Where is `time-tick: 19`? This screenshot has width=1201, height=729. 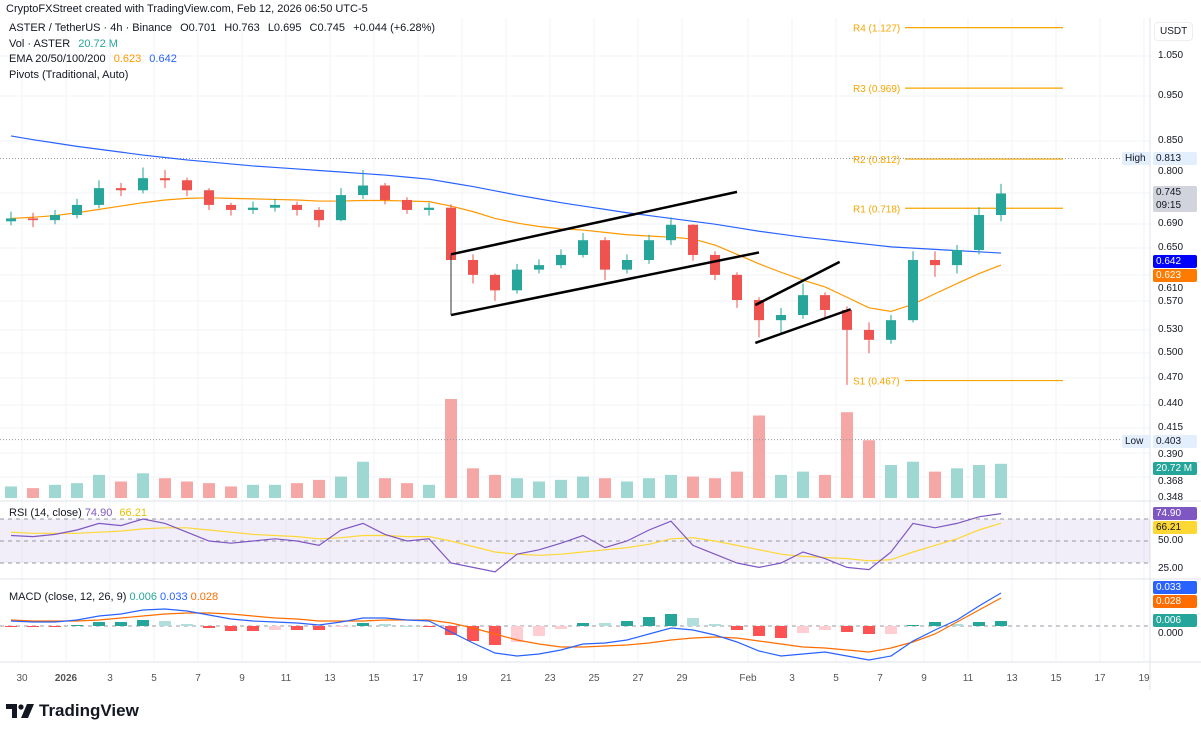 time-tick: 19 is located at coordinates (1144, 678).